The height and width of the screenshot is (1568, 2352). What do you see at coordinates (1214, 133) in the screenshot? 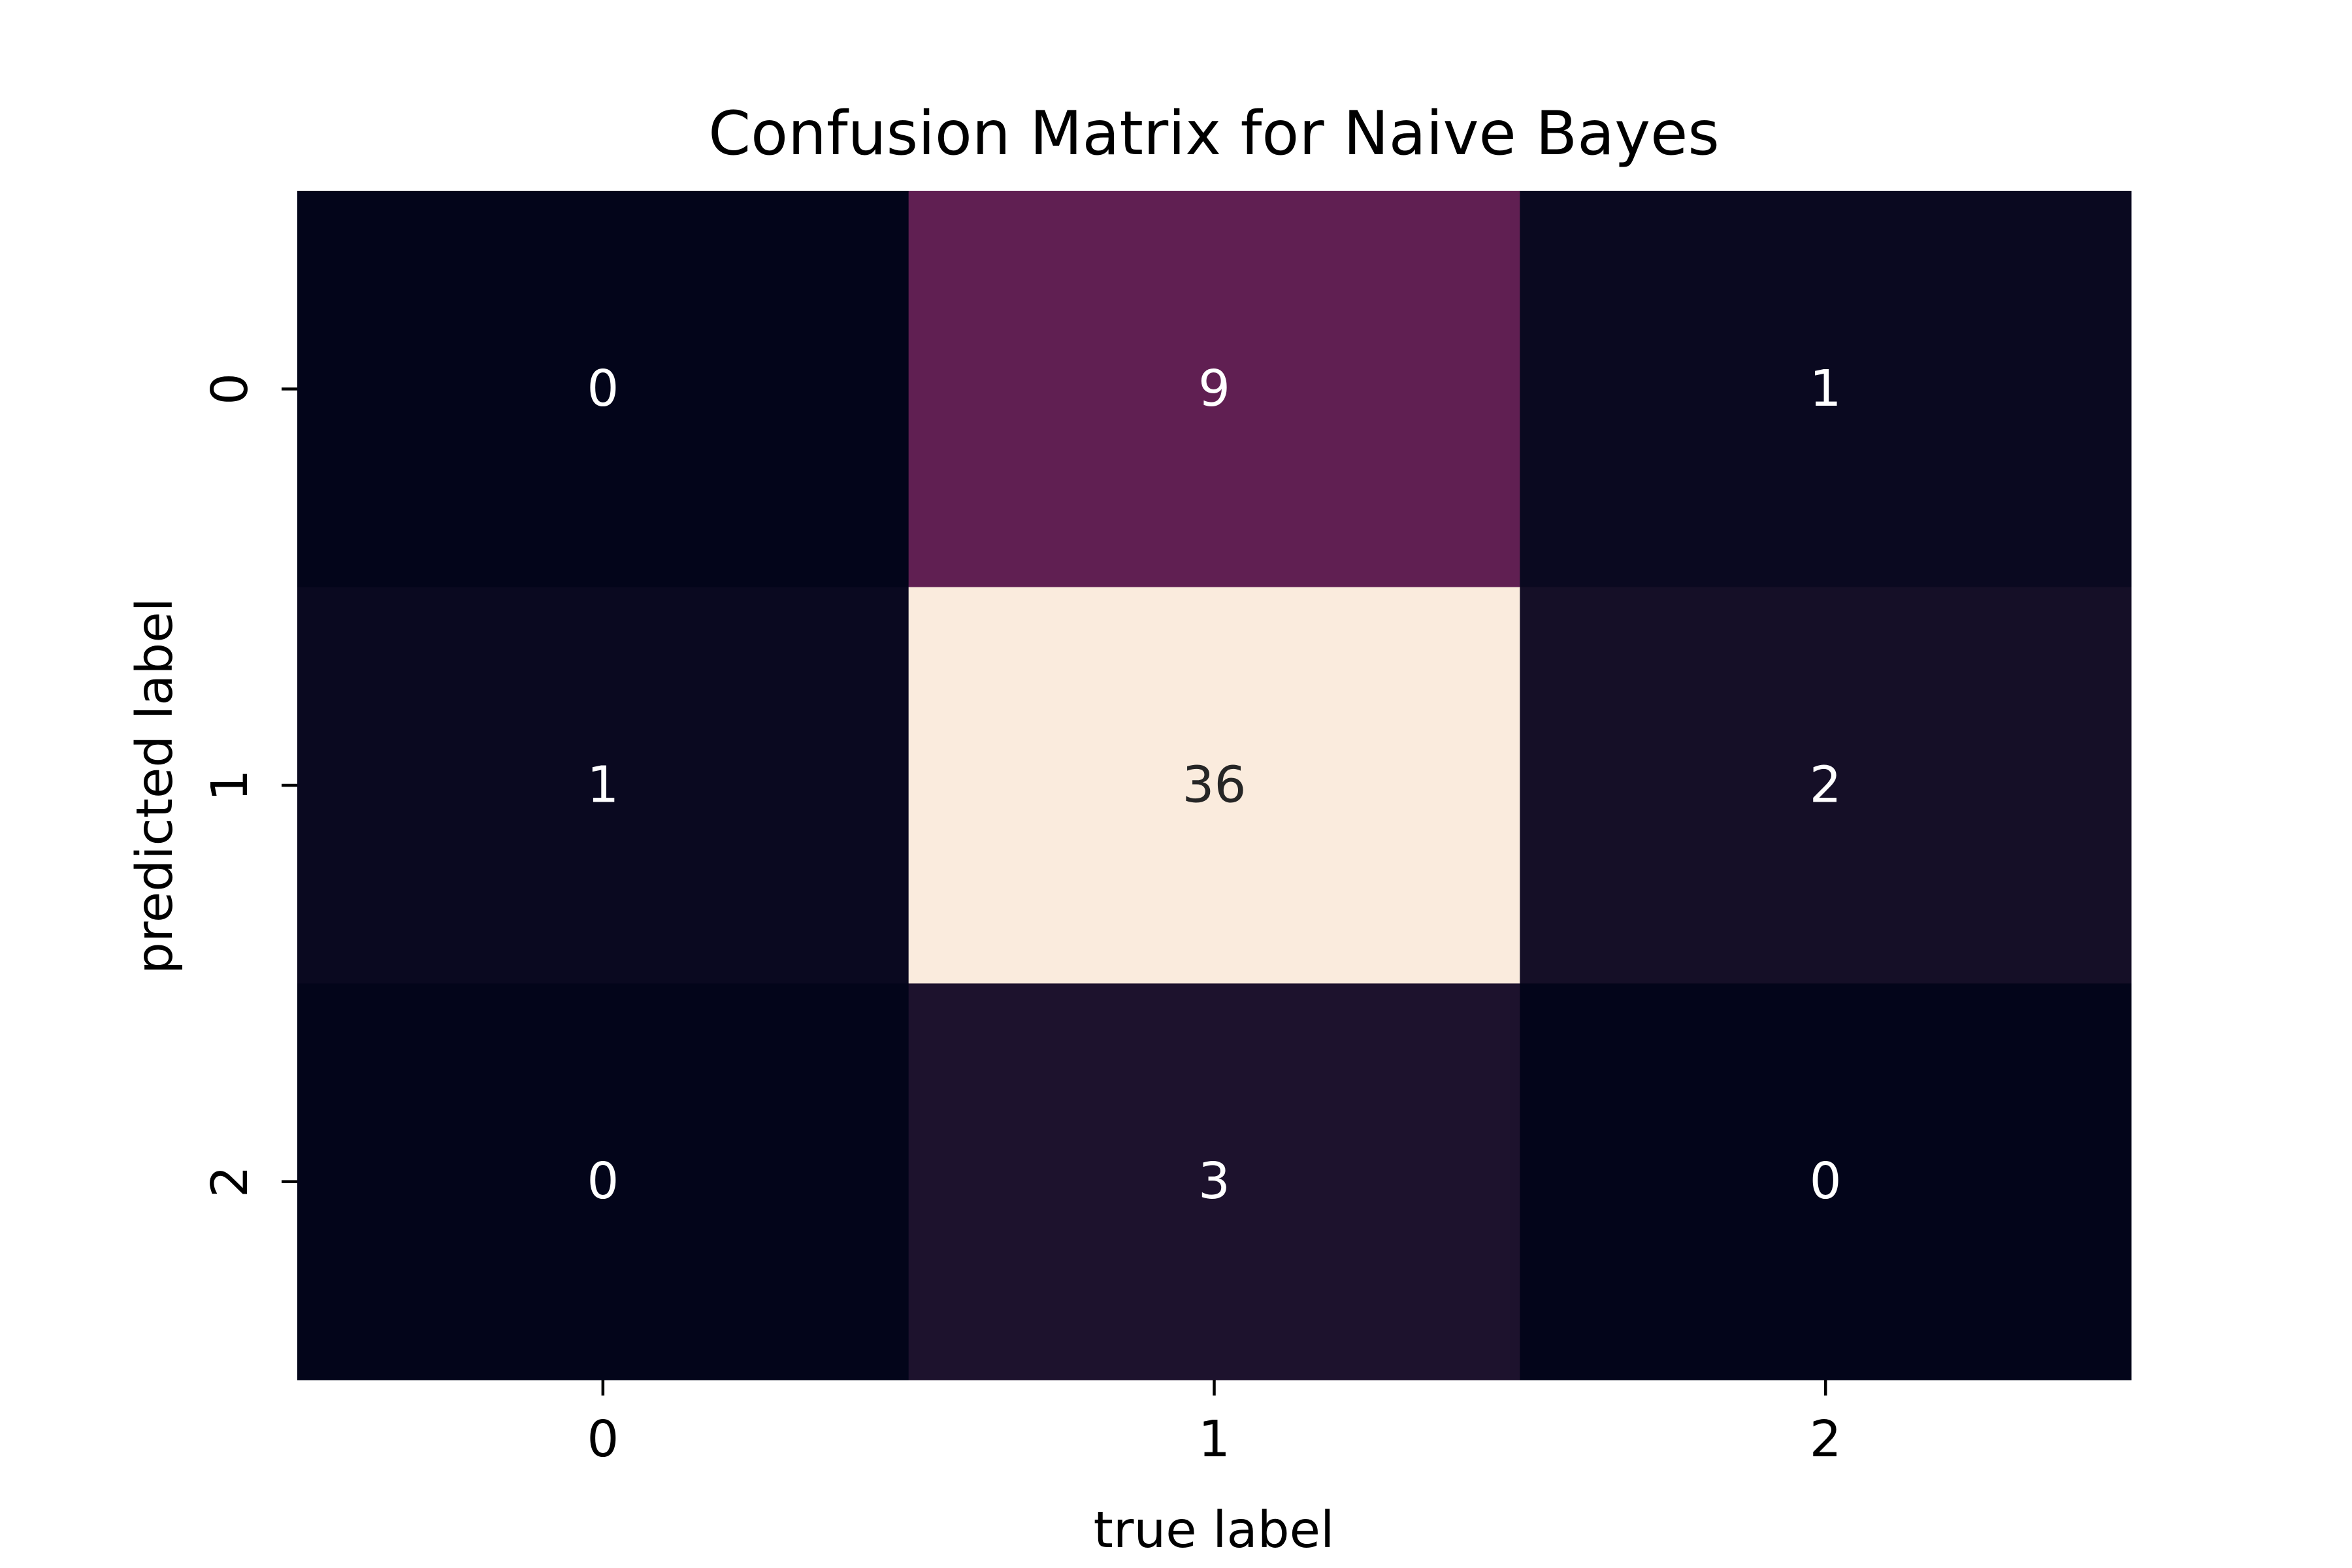
I see `chart-title: Confusion Matrix for Naive Bayes` at bounding box center [1214, 133].